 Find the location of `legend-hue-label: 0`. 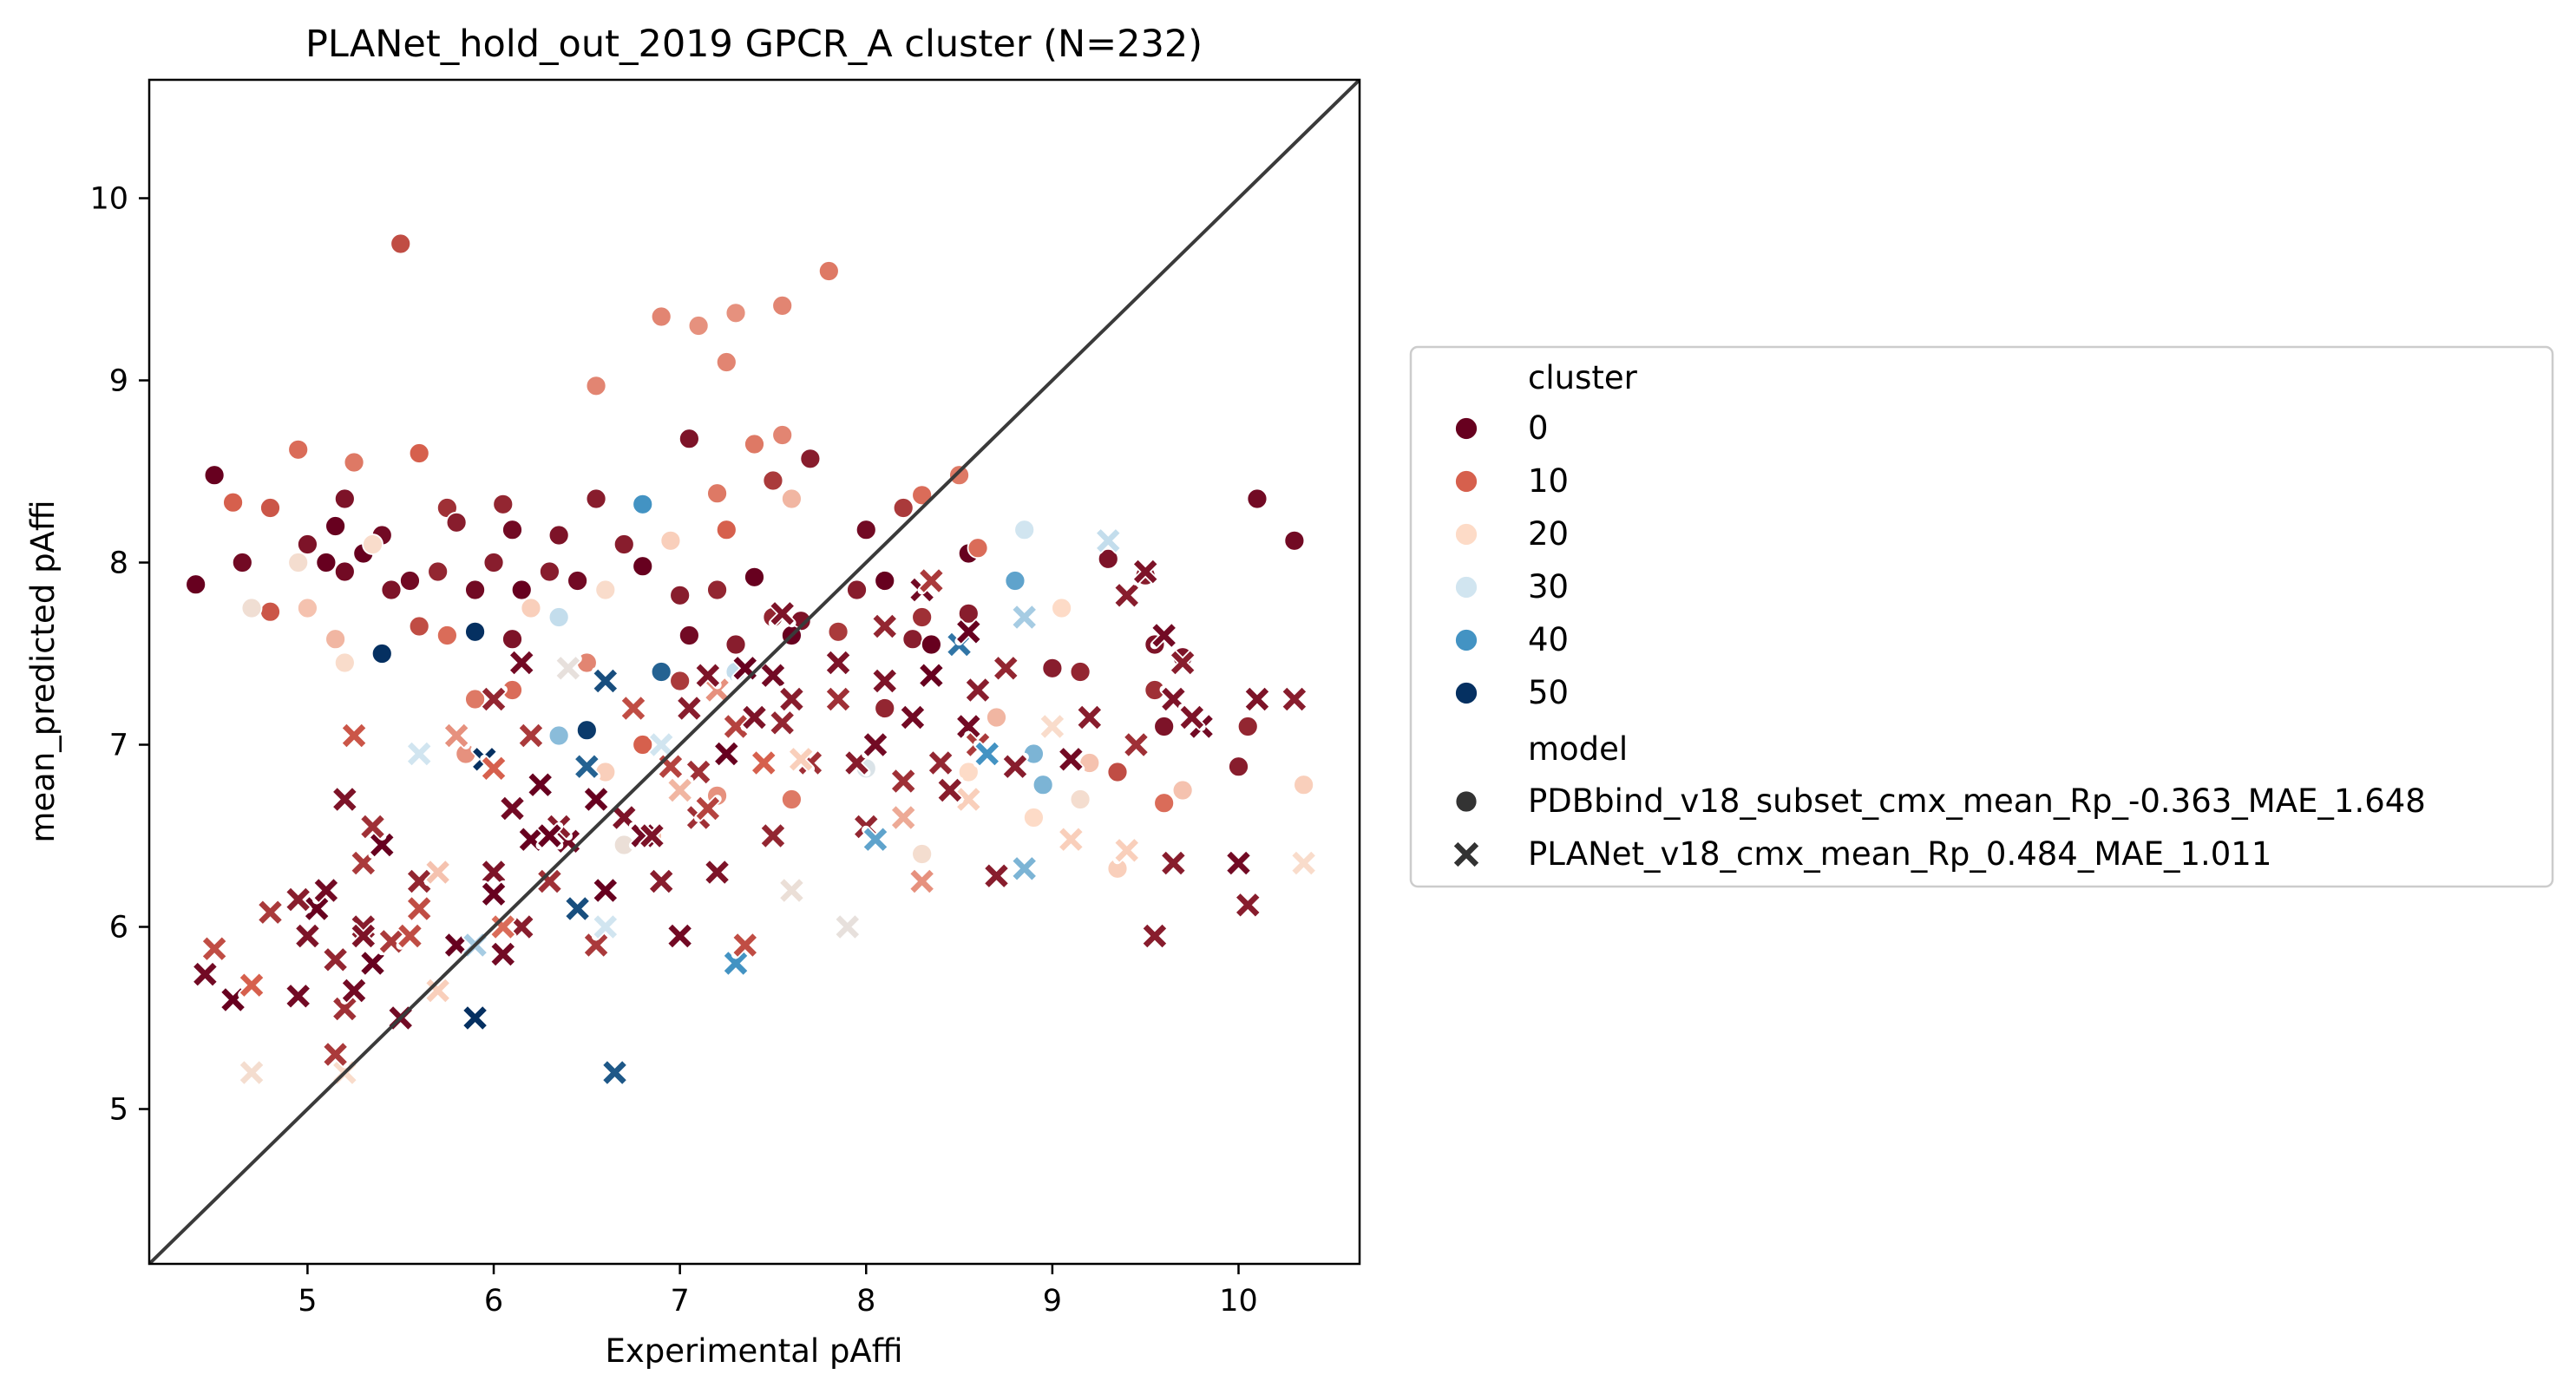

legend-hue-label: 0 is located at coordinates (1538, 428).